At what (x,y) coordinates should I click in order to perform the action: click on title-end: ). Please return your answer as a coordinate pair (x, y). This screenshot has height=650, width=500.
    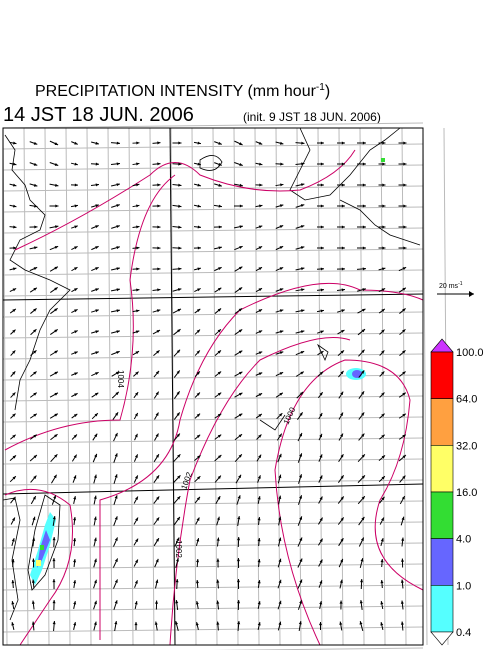
    Looking at the image, I should click on (327, 91).